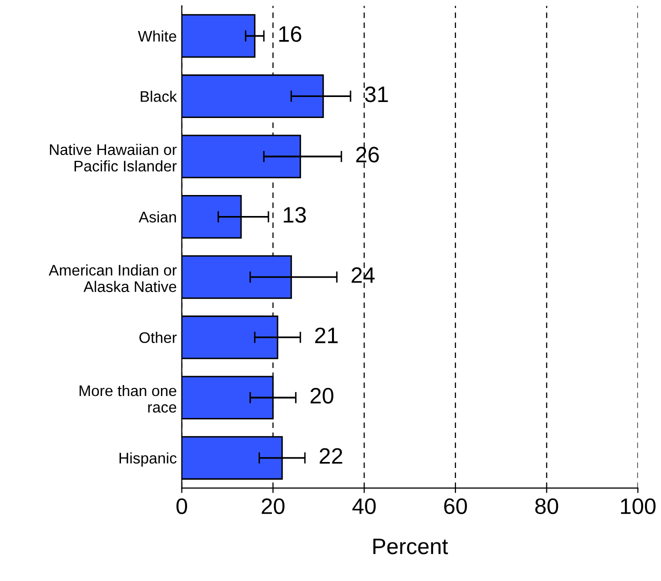  I want to click on y-tick-label: Hispanic, so click(148, 459).